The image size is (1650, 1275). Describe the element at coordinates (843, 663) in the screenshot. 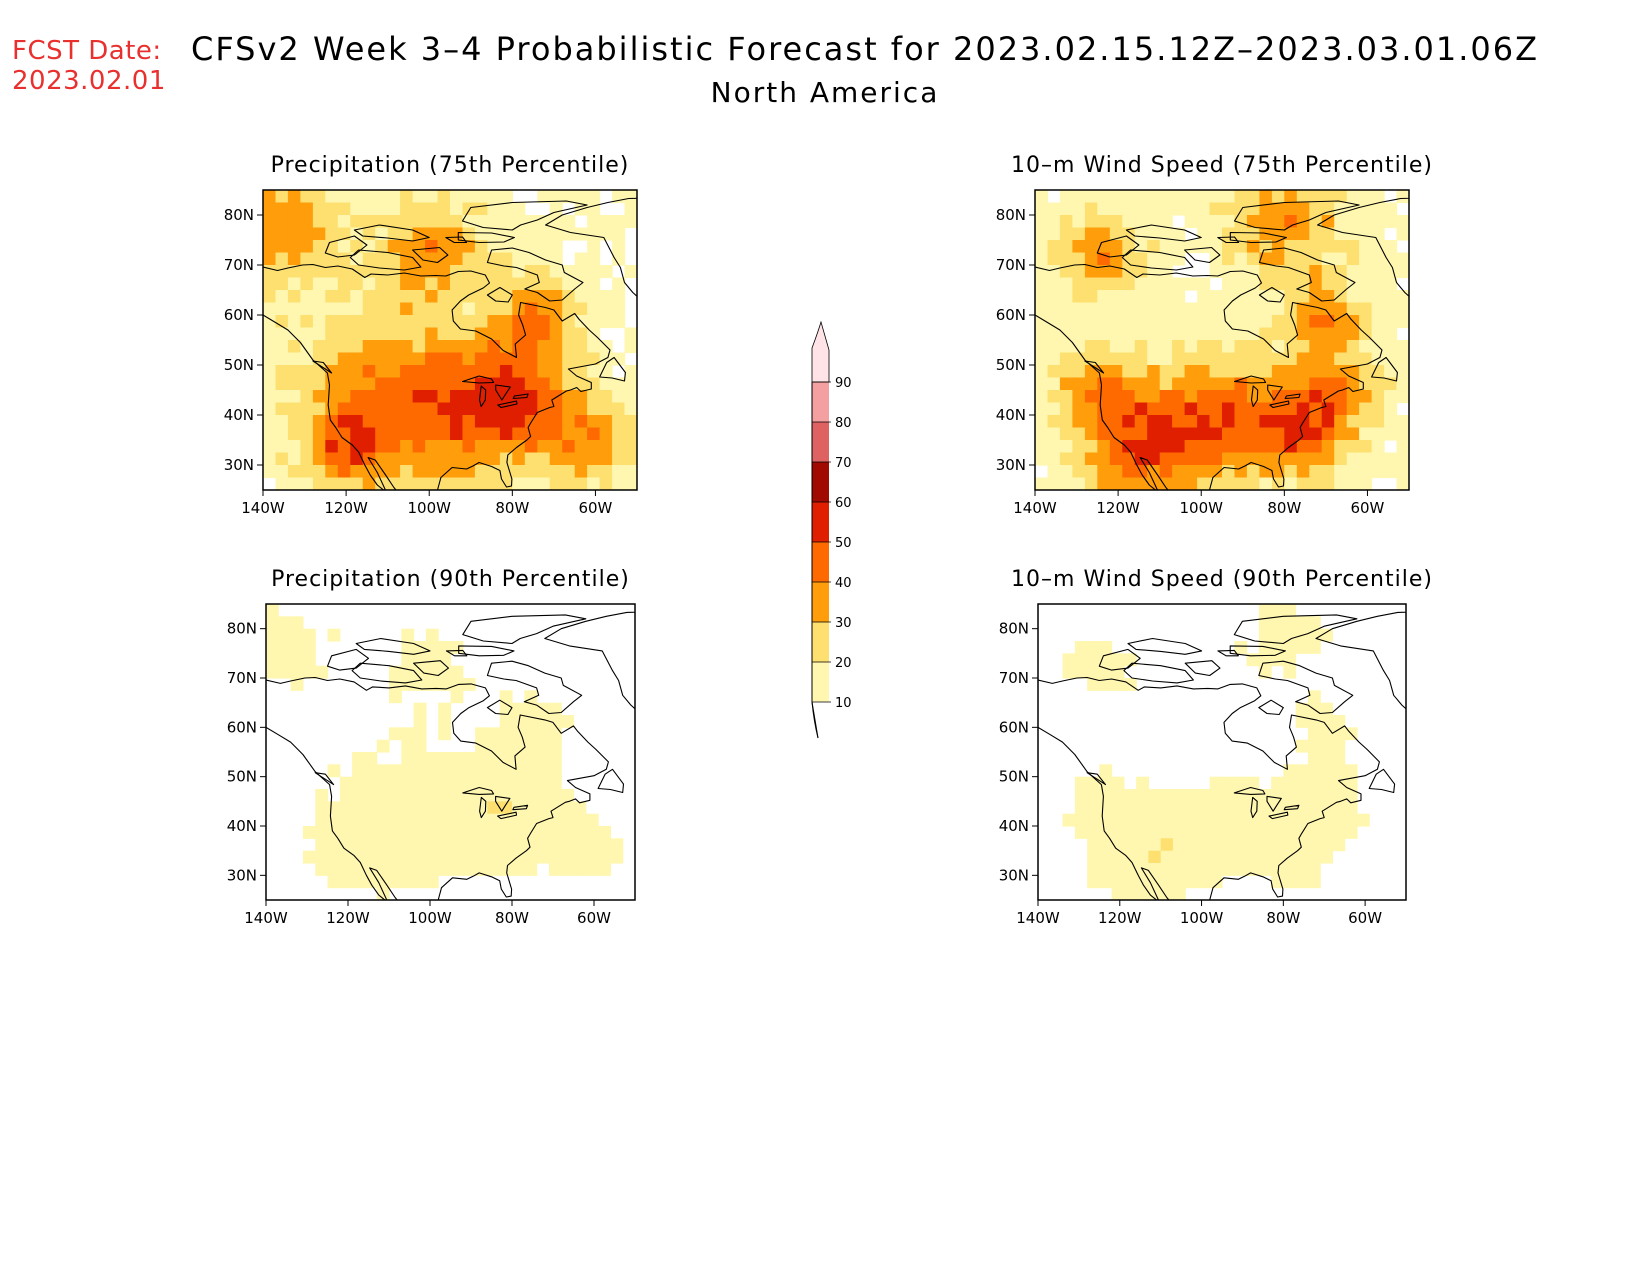

I see `colorbar-label: 20` at that location.